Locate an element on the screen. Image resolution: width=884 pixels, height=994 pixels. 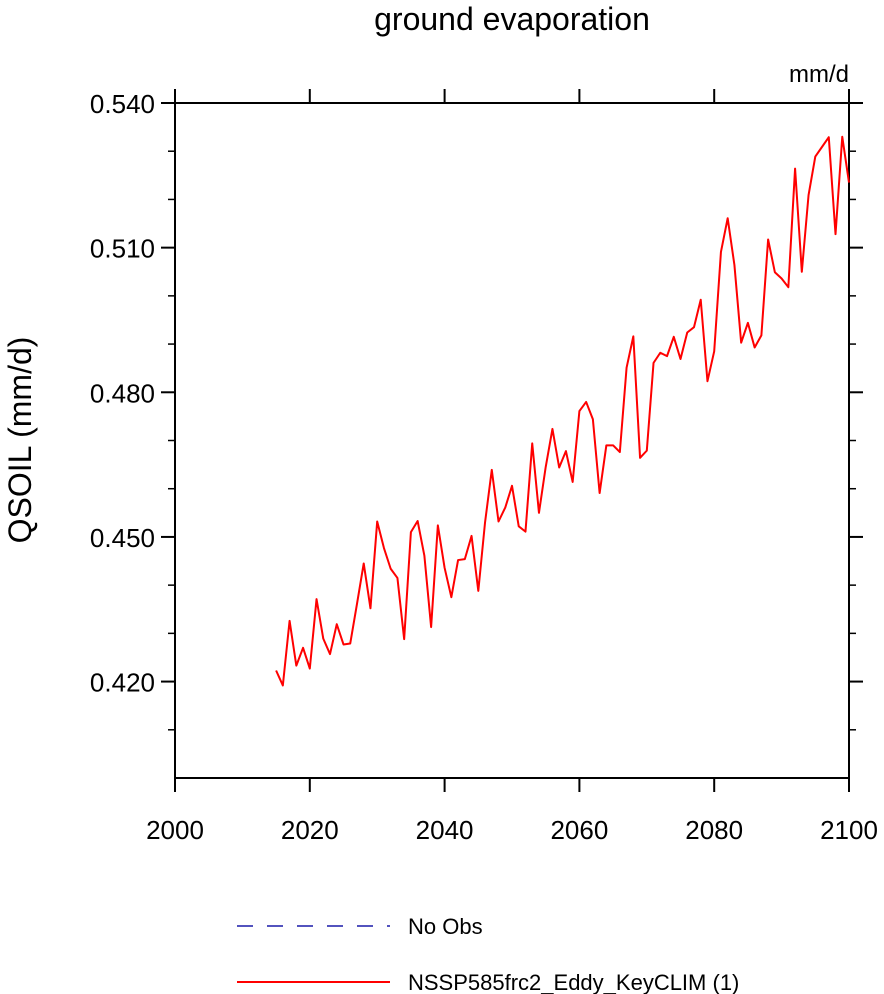
y-tick-label: 0.480 is located at coordinates (122, 393).